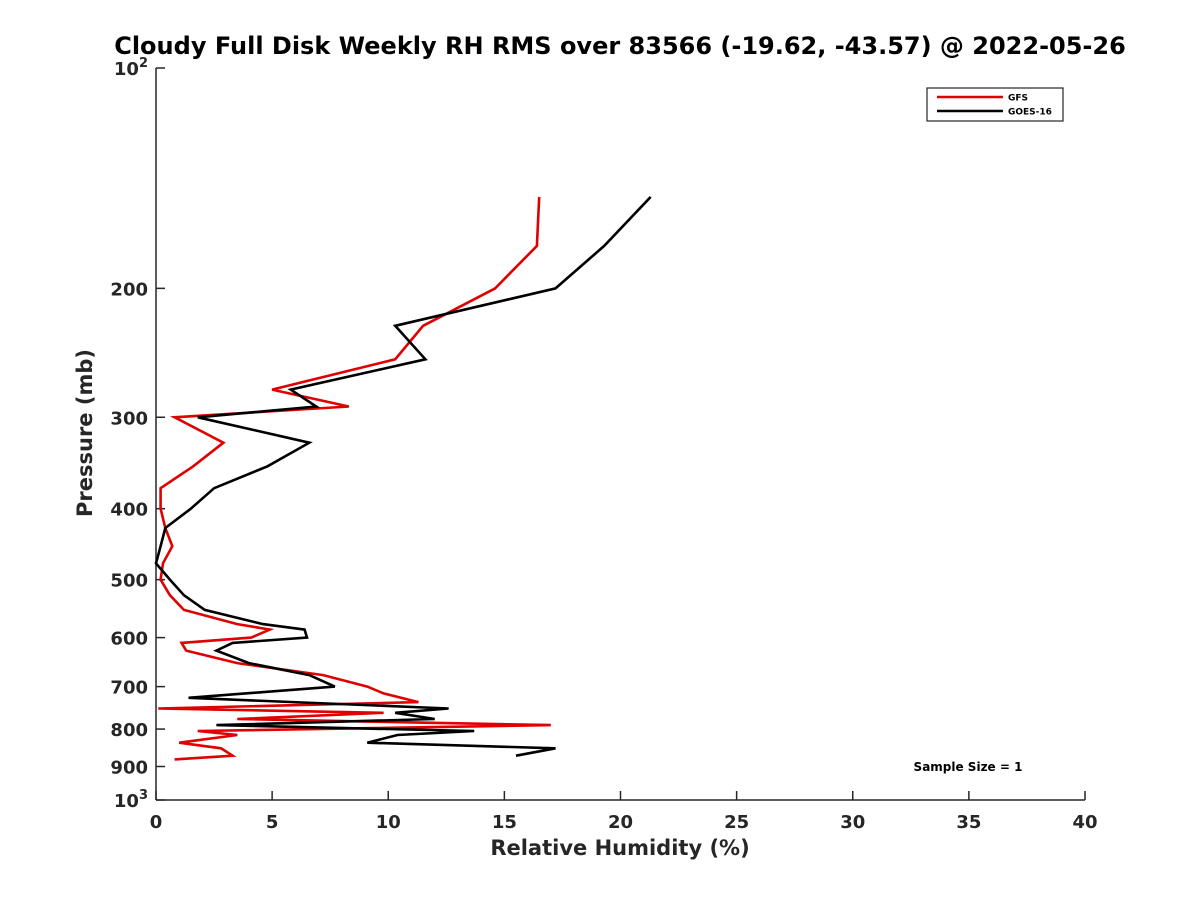  What do you see at coordinates (137, 434) in the screenshot?
I see `y-ticks: 10² 200 300 400 500 600 700 800 900 10³` at bounding box center [137, 434].